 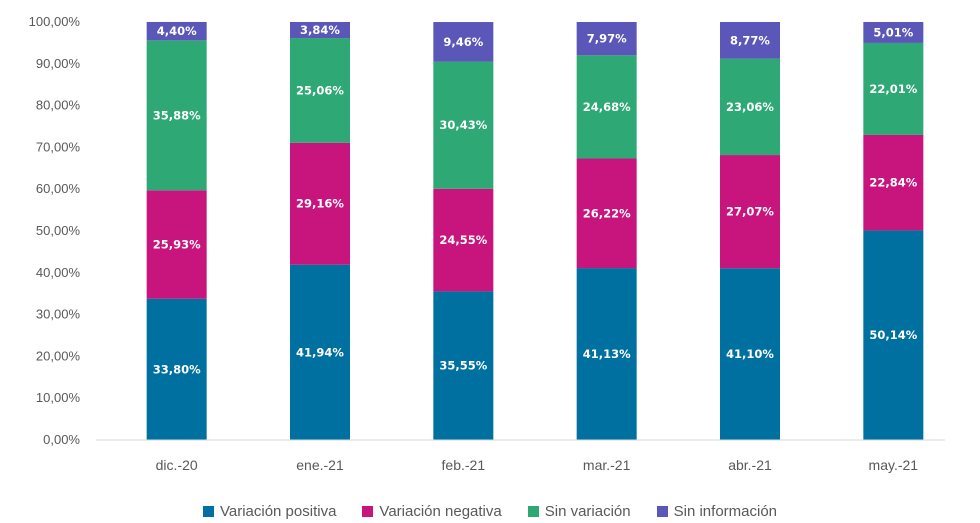 I want to click on legend-label: Variación positiva, so click(x=278, y=511).